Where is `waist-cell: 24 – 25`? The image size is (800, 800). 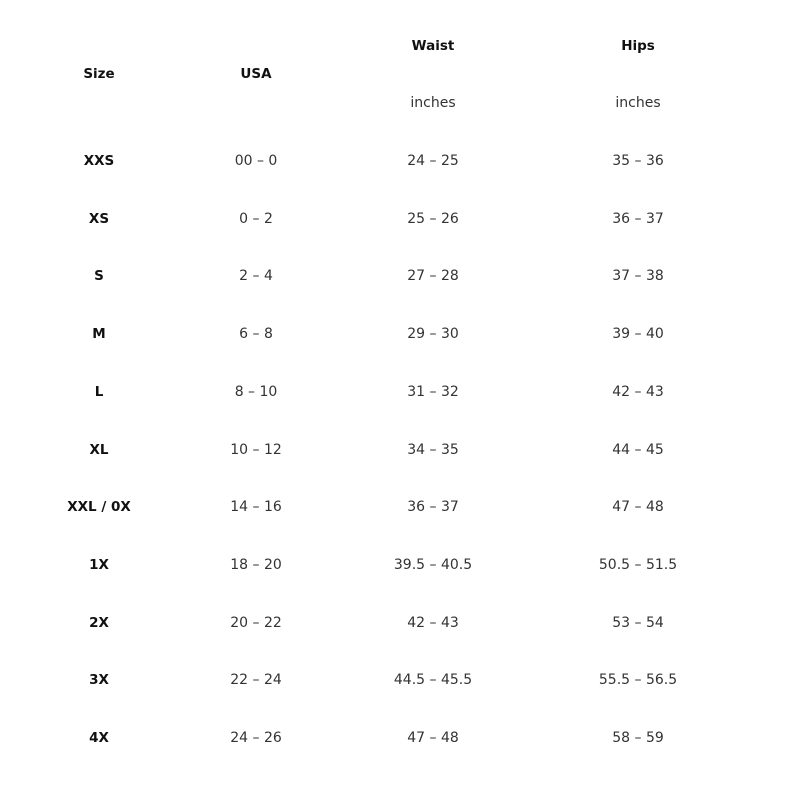
waist-cell: 24 – 25 is located at coordinates (433, 161).